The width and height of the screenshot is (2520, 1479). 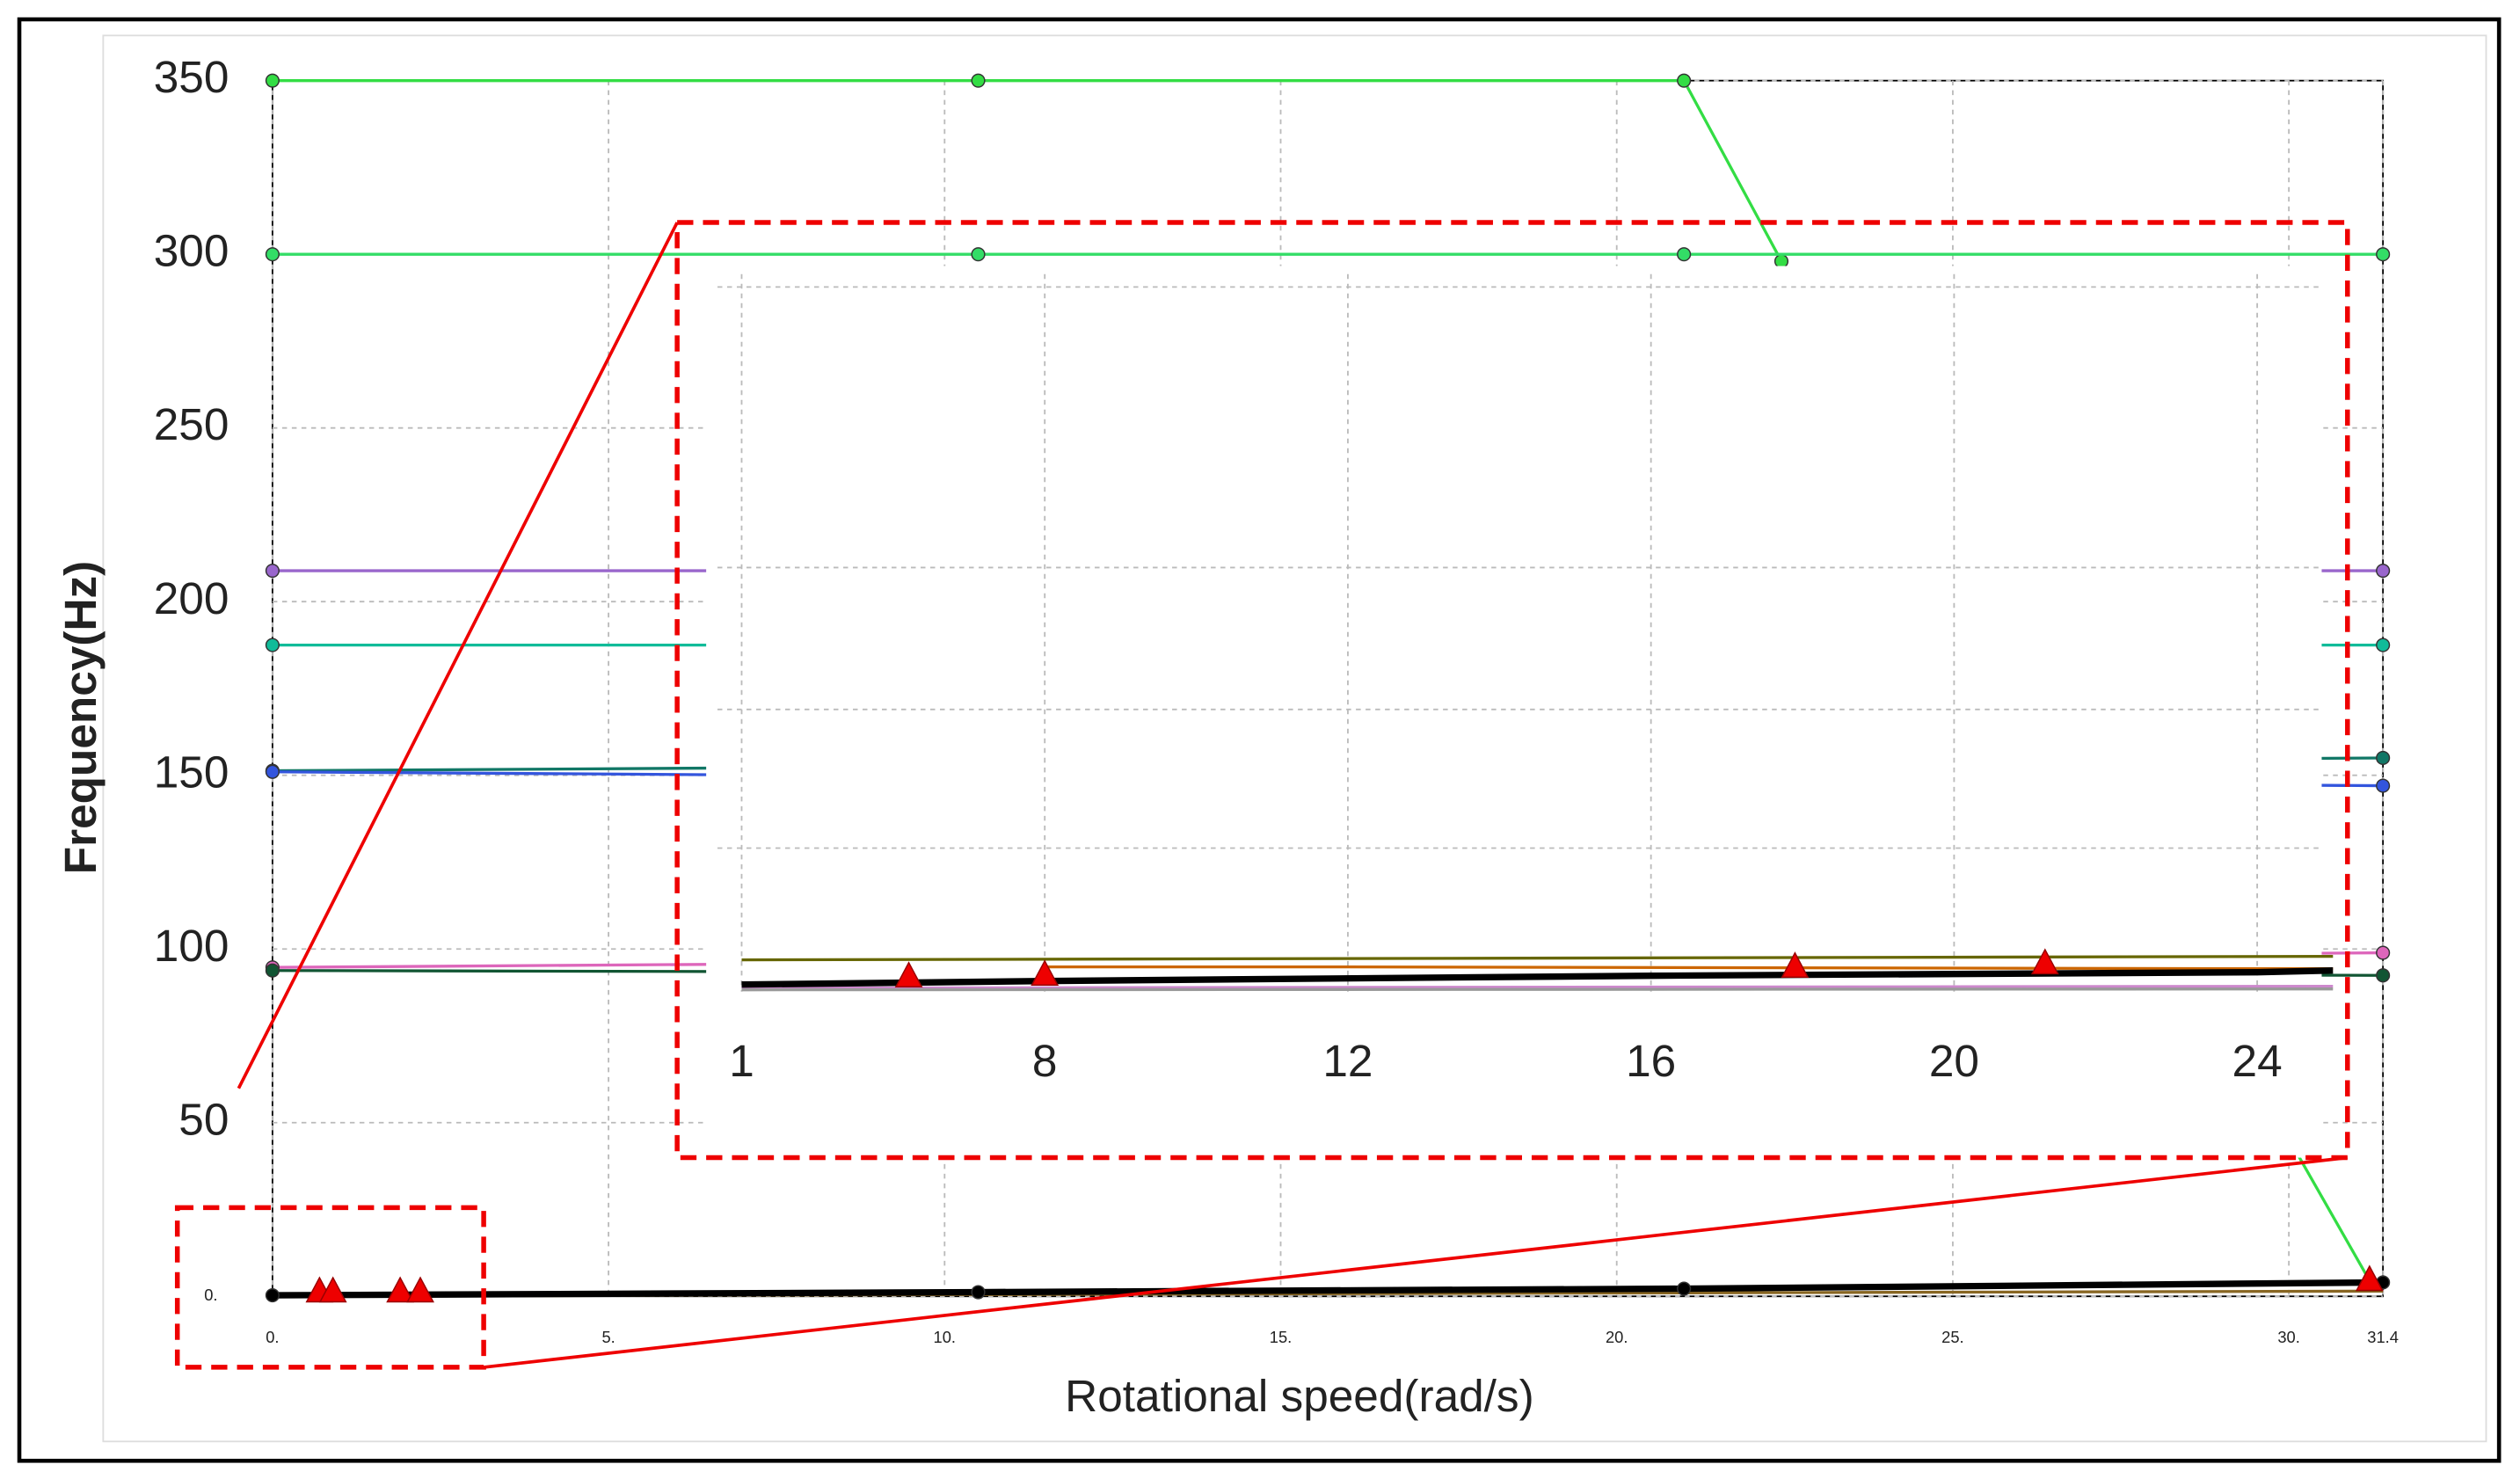 I want to click on x-tick-label: 20, so click(x=1954, y=1061).